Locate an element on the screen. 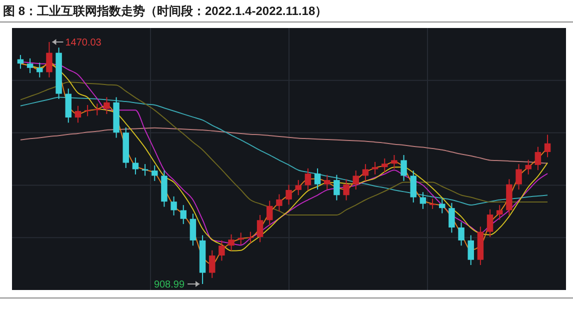  annotation: 908.99 is located at coordinates (169, 285).